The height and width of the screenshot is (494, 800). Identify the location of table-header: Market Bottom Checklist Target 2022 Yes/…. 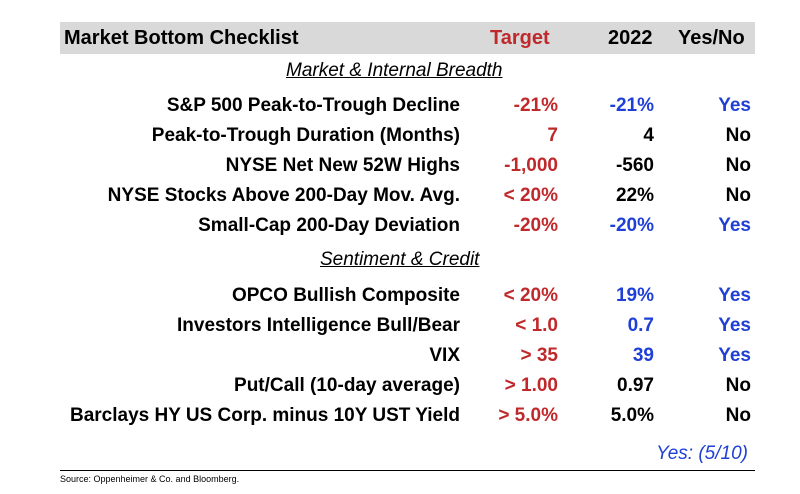
(407, 38).